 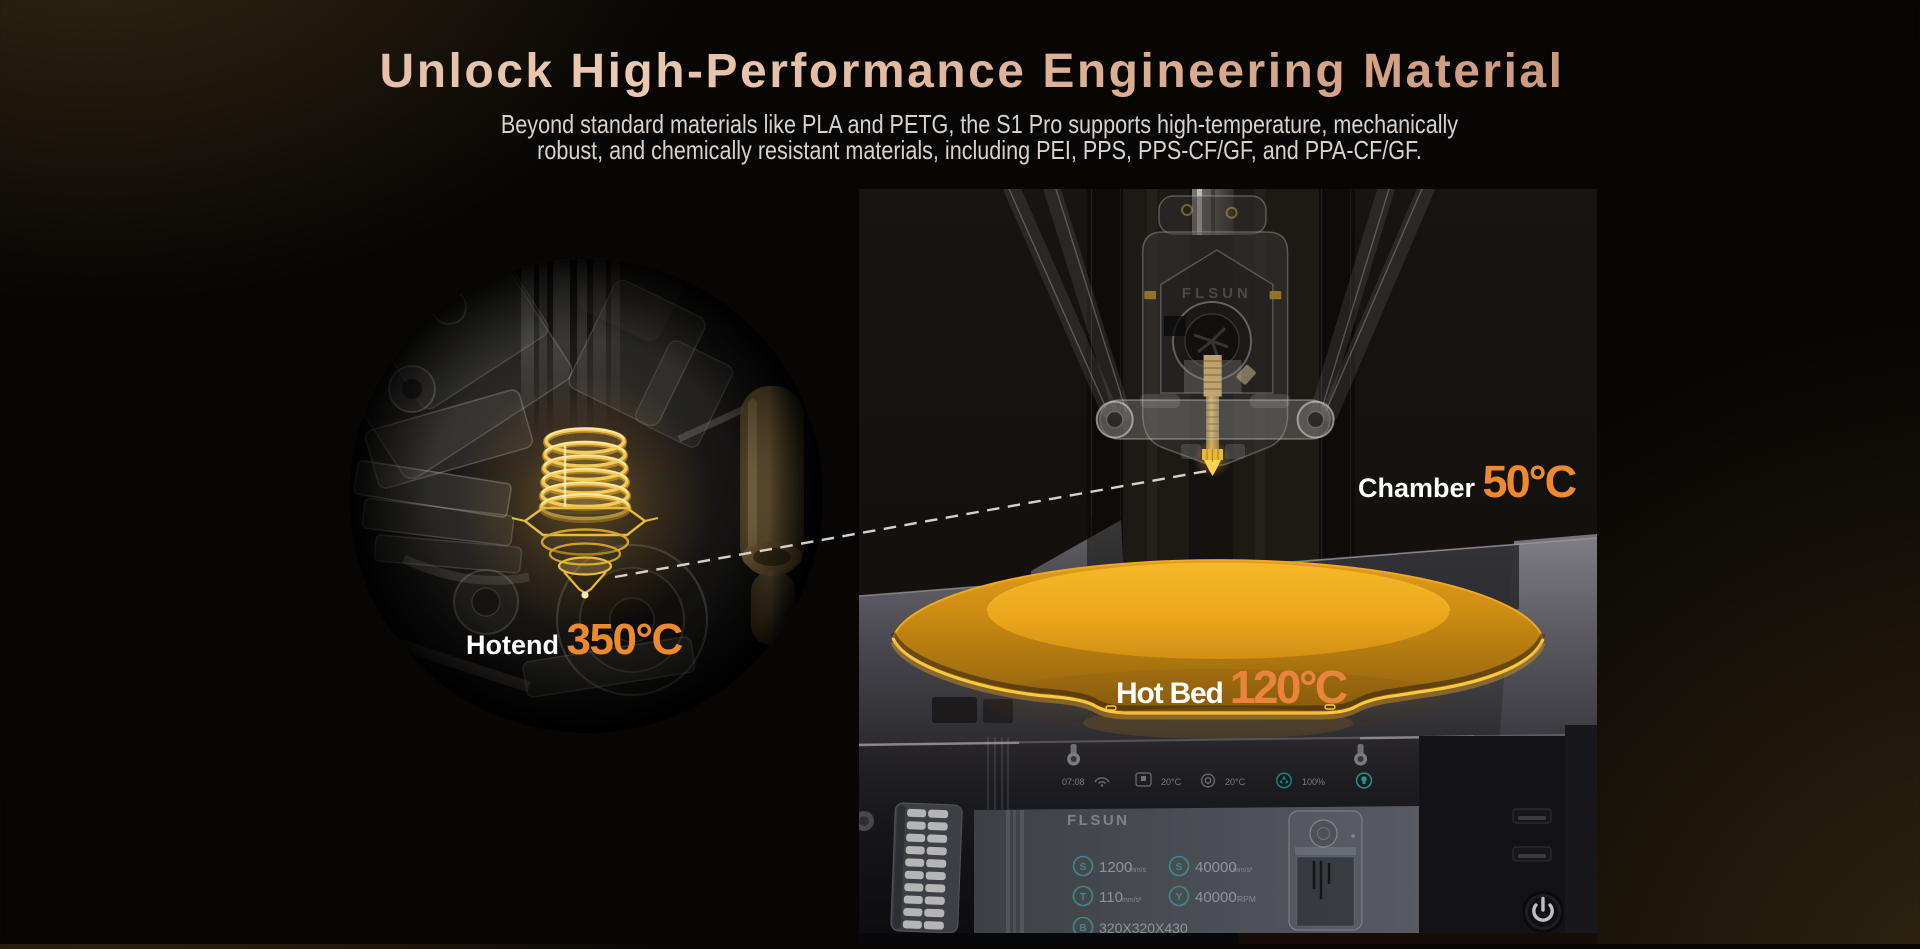 What do you see at coordinates (1082, 928) in the screenshot?
I see `svg-text: B` at bounding box center [1082, 928].